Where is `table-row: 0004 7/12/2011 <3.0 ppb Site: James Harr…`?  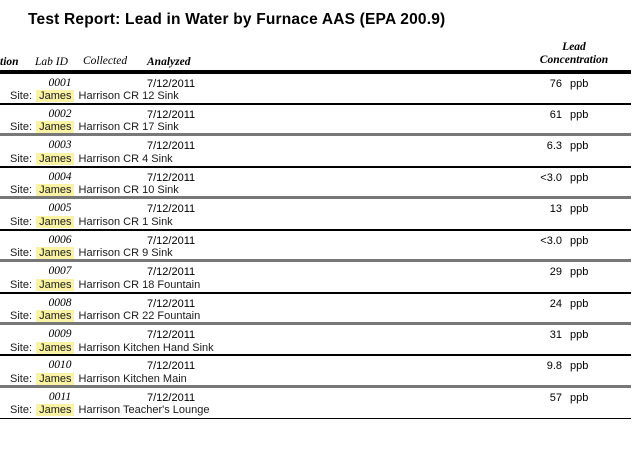 table-row: 0004 7/12/2011 <3.0 ppb Site: James Harr… is located at coordinates (320, 184).